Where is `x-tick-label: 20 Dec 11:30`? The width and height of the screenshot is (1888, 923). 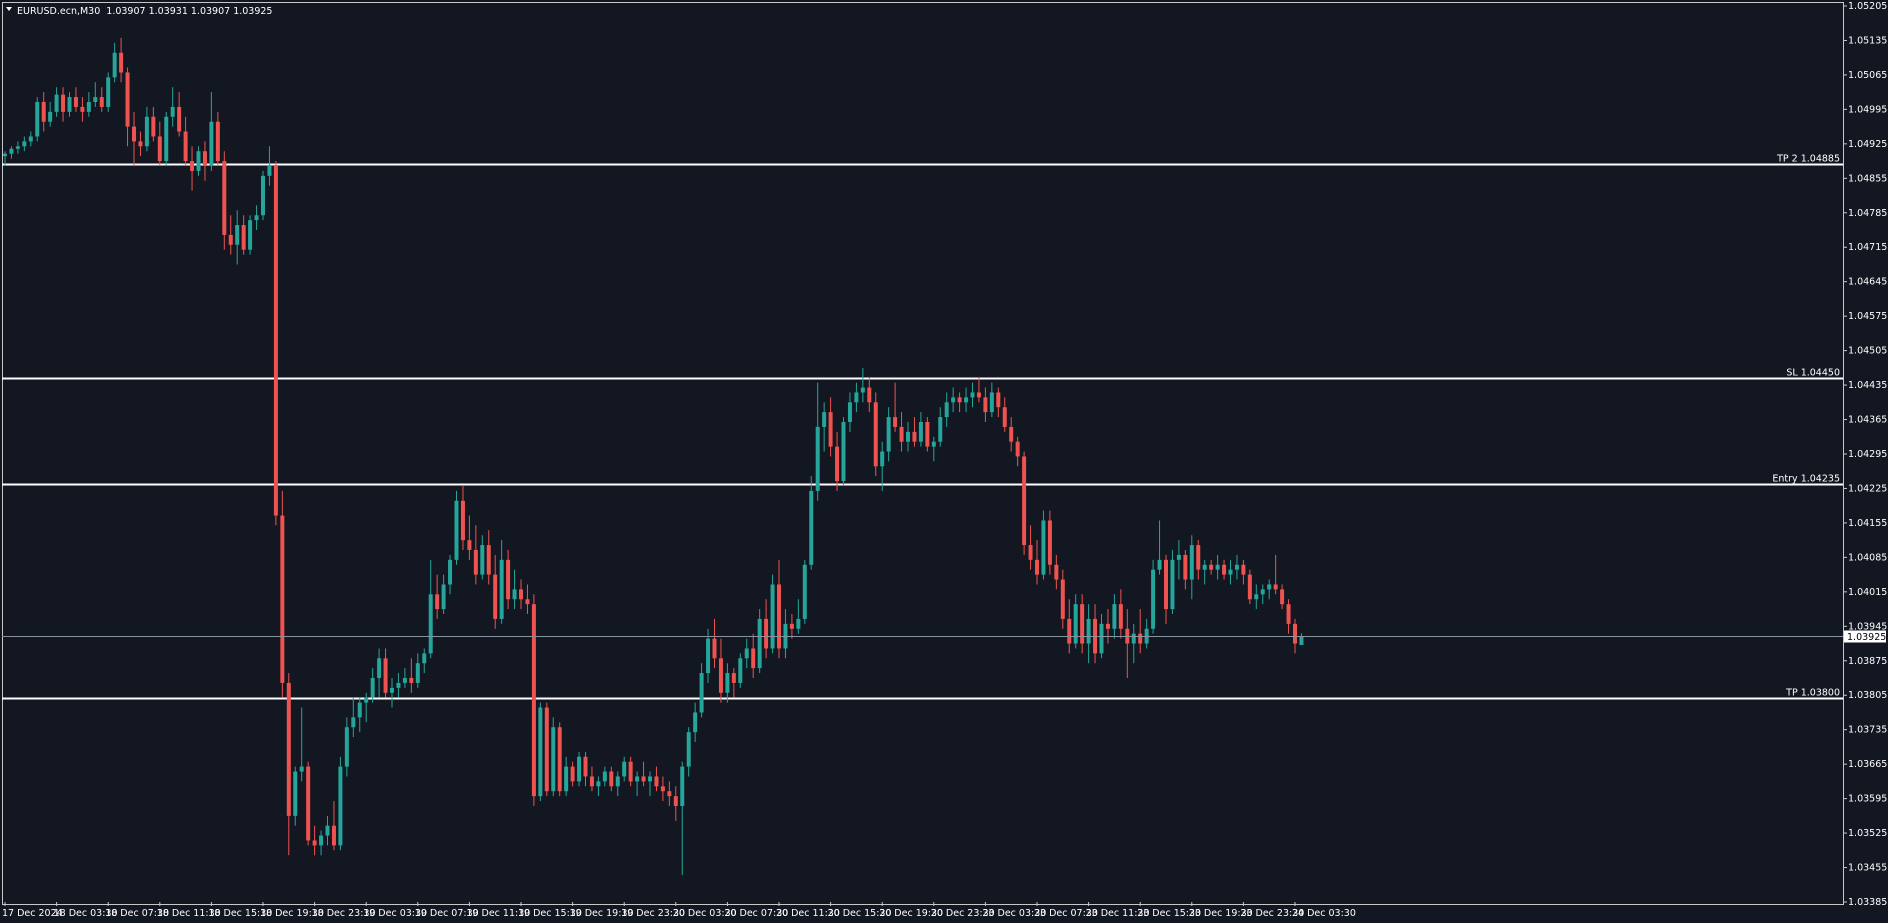 x-tick-label: 20 Dec 11:30 is located at coordinates (808, 913).